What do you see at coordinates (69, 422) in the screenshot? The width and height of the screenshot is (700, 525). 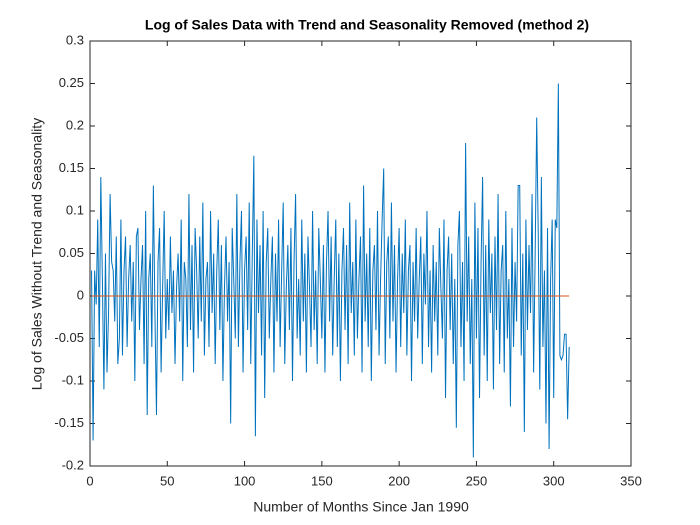 I see `y-tick-label: -0.15` at bounding box center [69, 422].